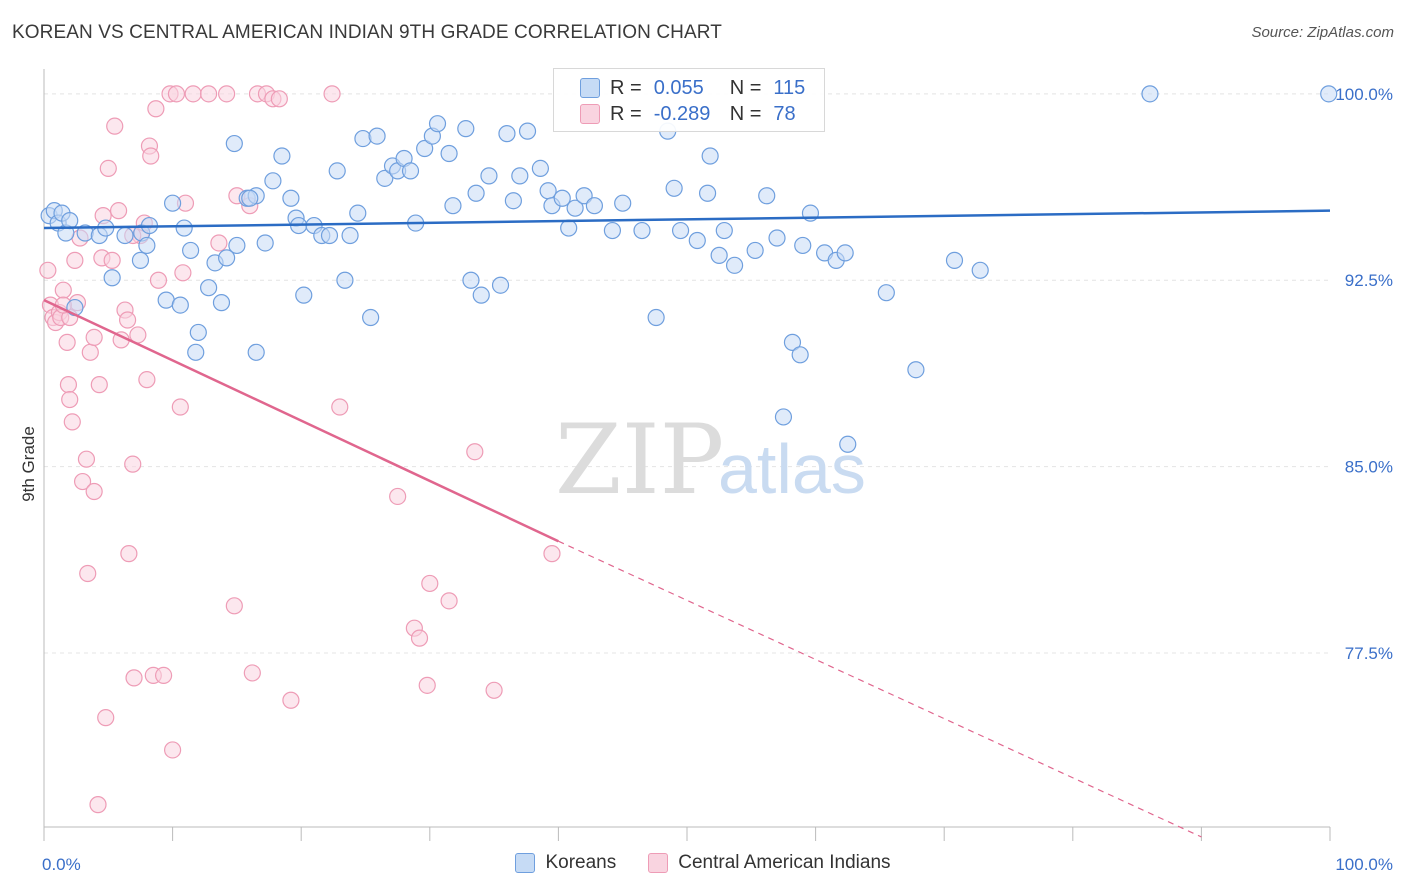 This screenshot has width=1406, height=892. Describe the element at coordinates (1369, 280) in the screenshot. I see `y-tick-label: 92.5%` at that location.